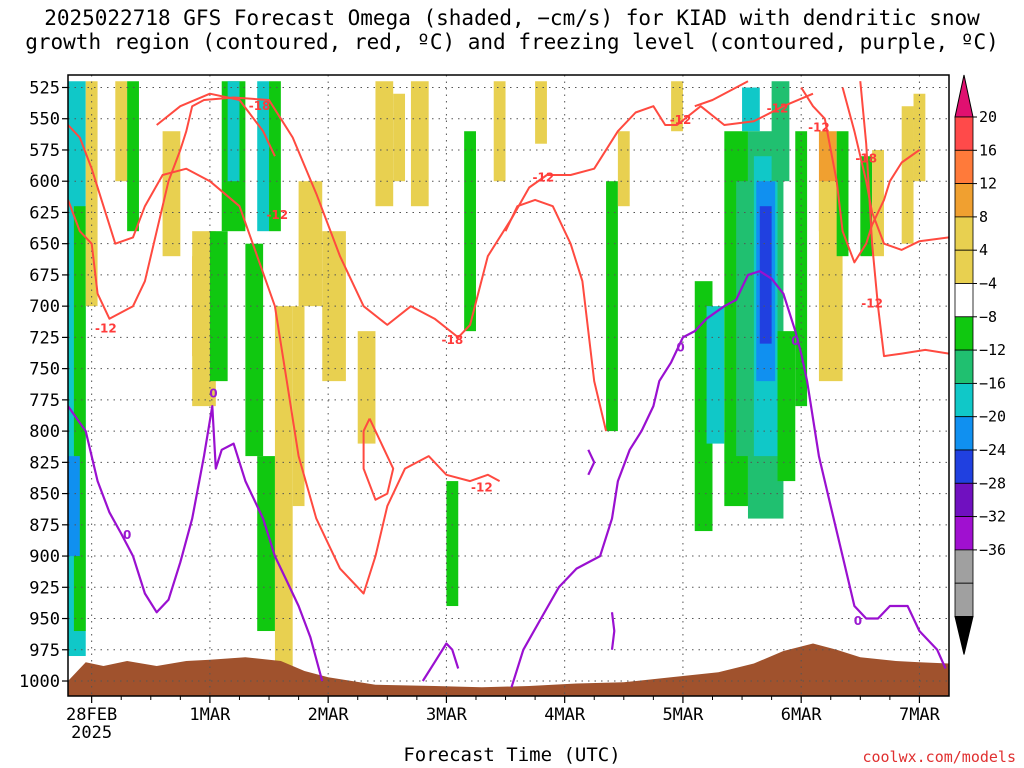 The width and height of the screenshot is (1024, 768). Describe the element at coordinates (988, 184) in the screenshot. I see `colorbar-label: 12` at that location.